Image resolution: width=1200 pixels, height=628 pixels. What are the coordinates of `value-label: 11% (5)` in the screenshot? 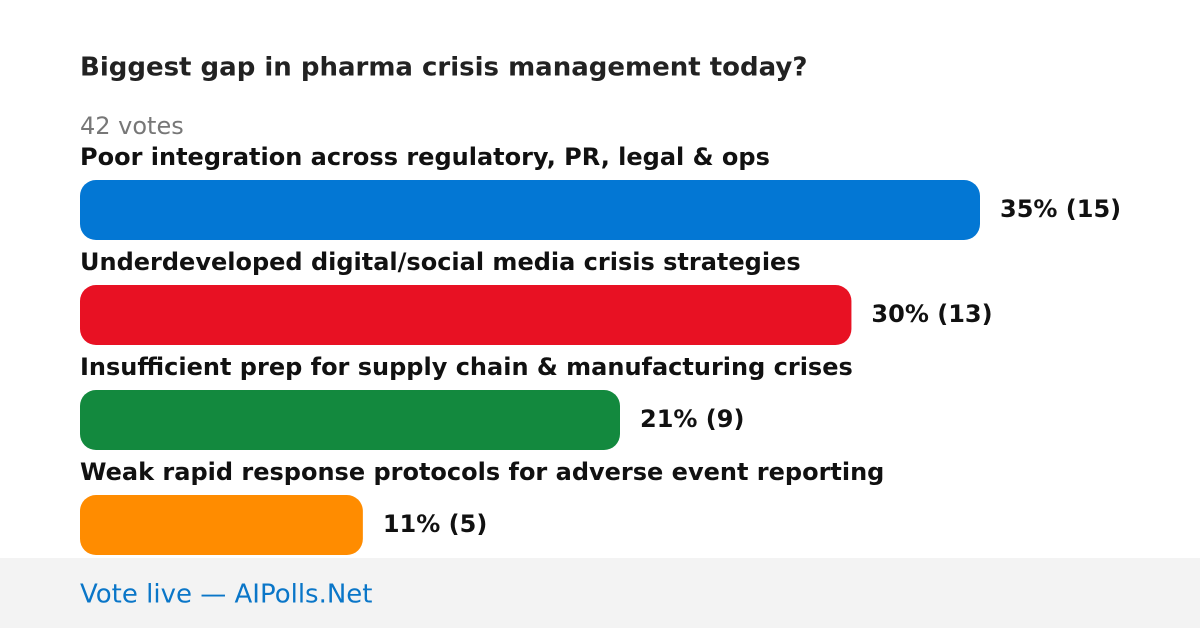 It's located at (435, 524).